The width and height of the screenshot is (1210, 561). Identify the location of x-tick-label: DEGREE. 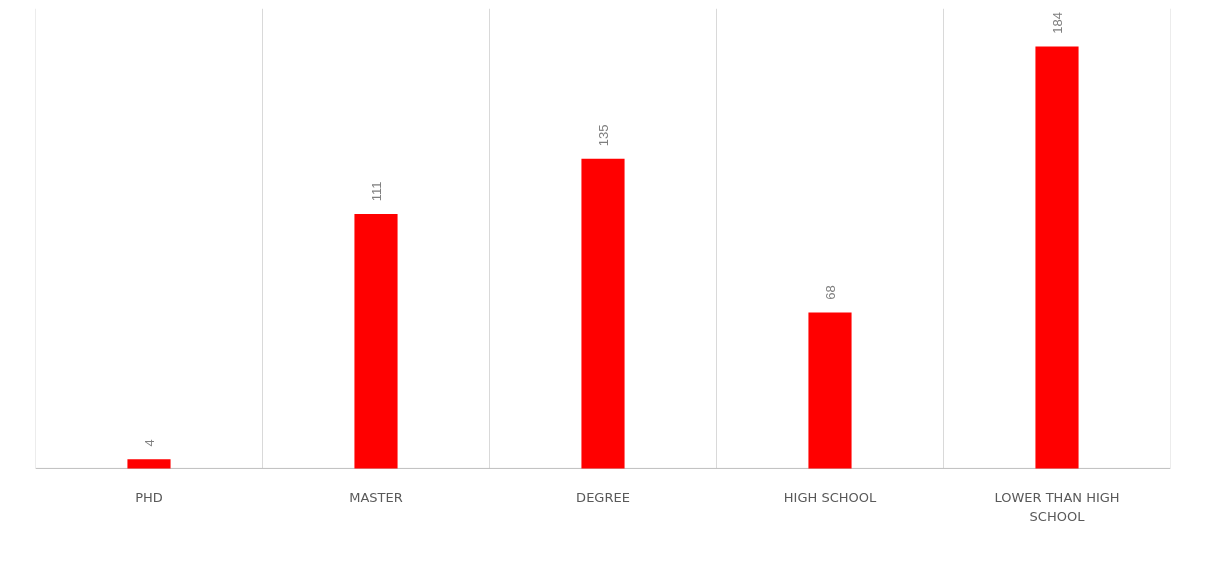
(603, 497).